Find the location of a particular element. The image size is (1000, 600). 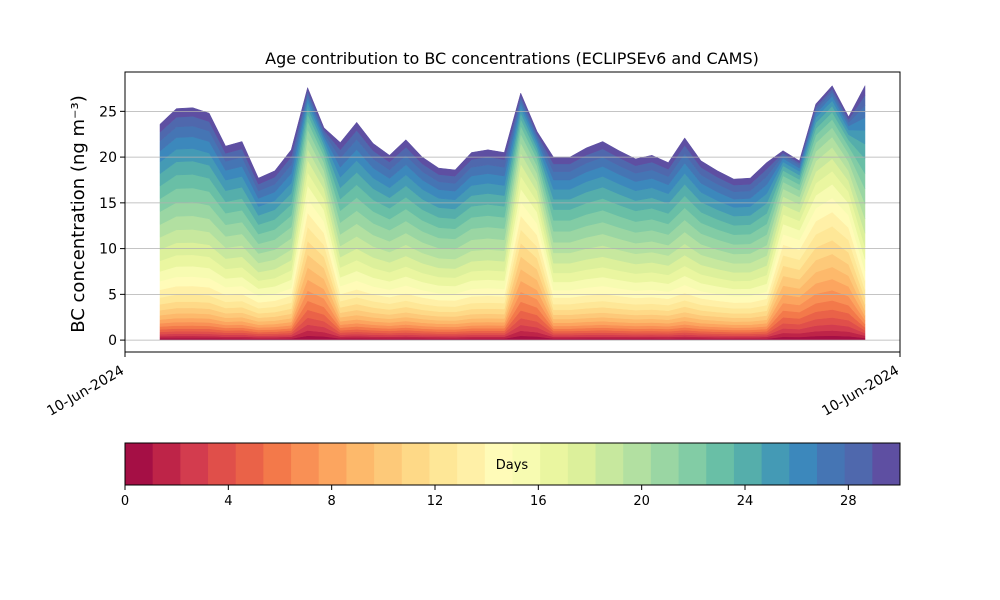

colorbar-tick-label: 0 is located at coordinates (125, 501).